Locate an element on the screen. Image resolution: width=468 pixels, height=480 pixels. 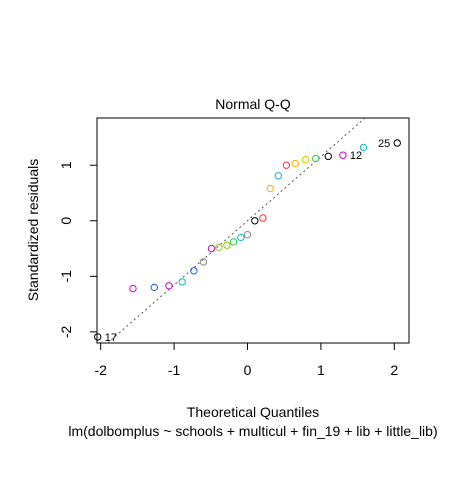
x-tick-label: -1 is located at coordinates (174, 370).